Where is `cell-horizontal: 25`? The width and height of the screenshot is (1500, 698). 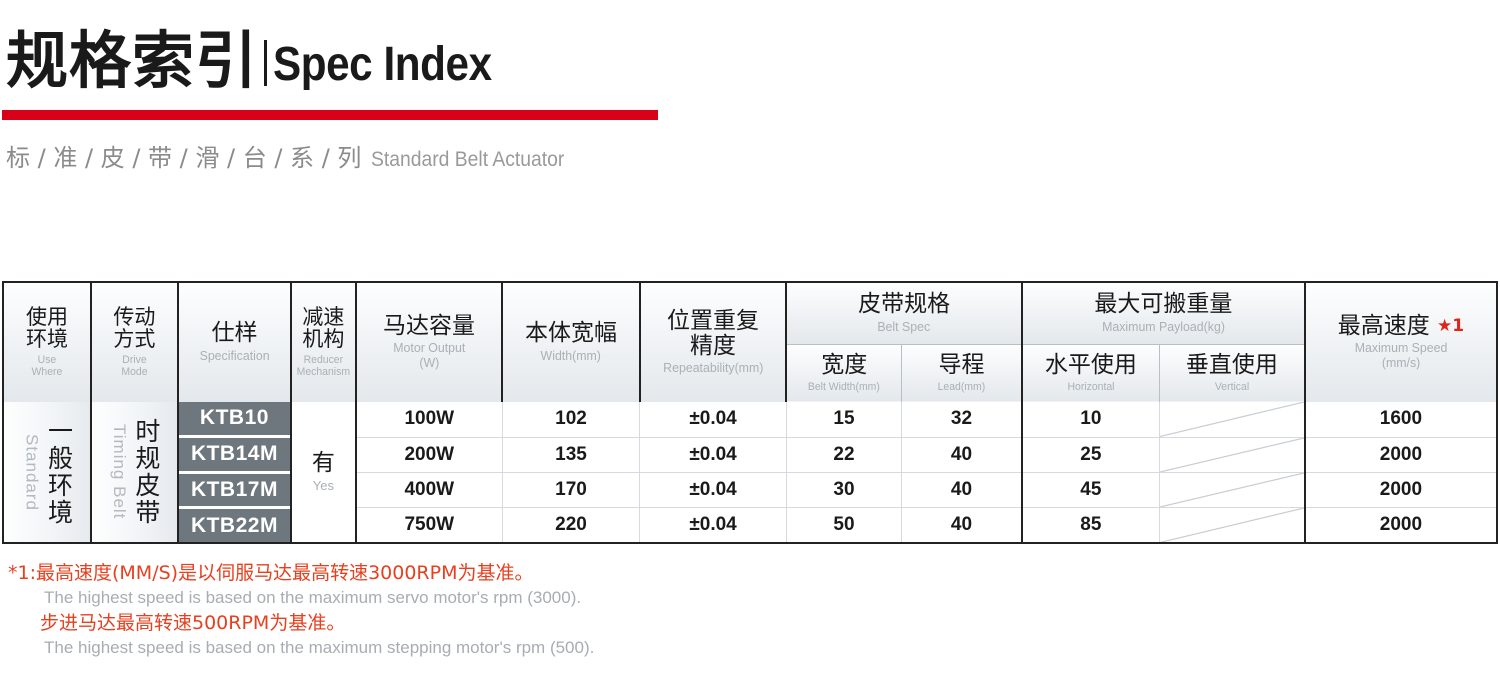
cell-horizontal: 25 is located at coordinates (1090, 455).